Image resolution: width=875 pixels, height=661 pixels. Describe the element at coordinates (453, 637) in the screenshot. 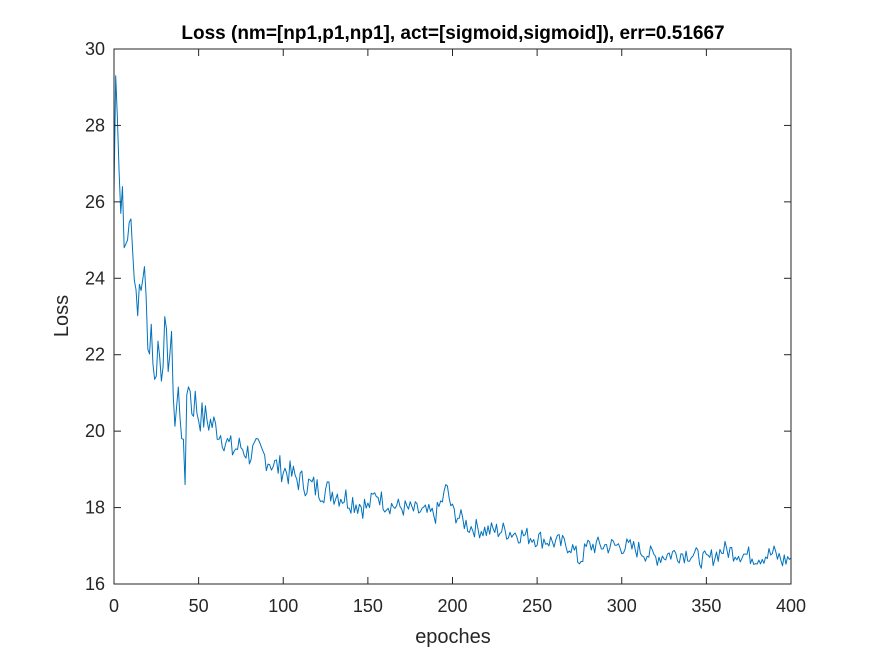

I see `x-axis-label: epoches` at that location.